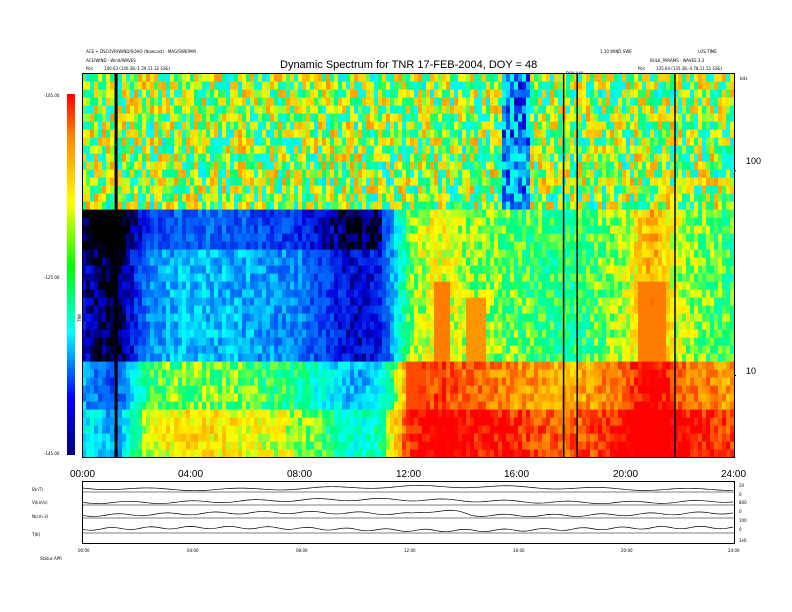  Describe the element at coordinates (52, 277) in the screenshot. I see `colorbar-tick-mid: -125.00` at that location.